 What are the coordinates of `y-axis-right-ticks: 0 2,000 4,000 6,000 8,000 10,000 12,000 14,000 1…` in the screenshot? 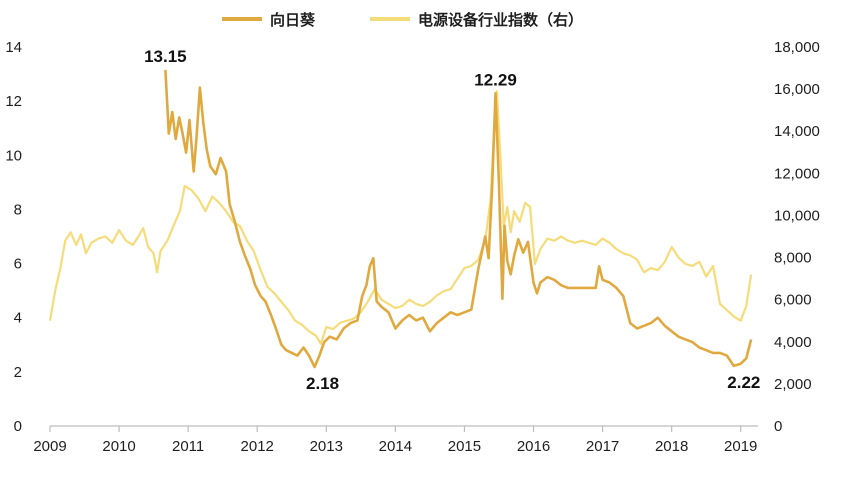 It's located at (797, 237).